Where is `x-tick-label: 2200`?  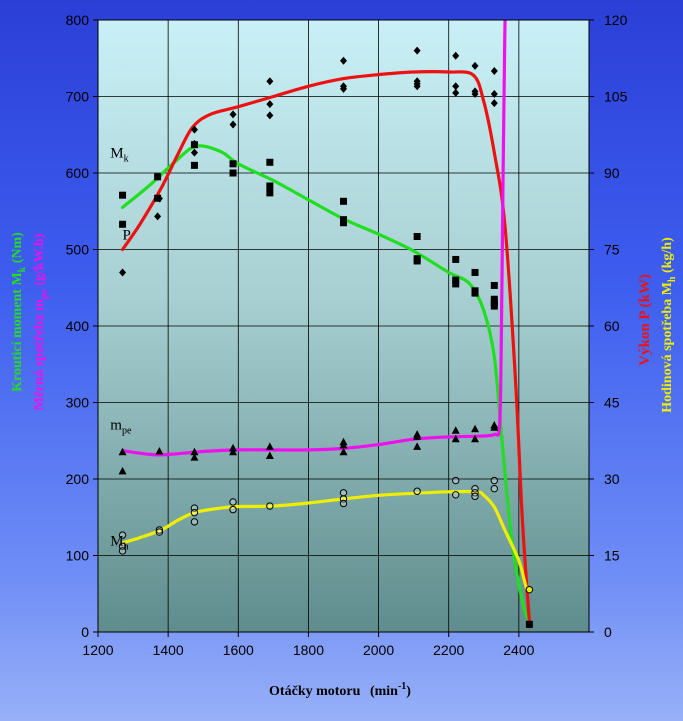 x-tick-label: 2200 is located at coordinates (448, 650).